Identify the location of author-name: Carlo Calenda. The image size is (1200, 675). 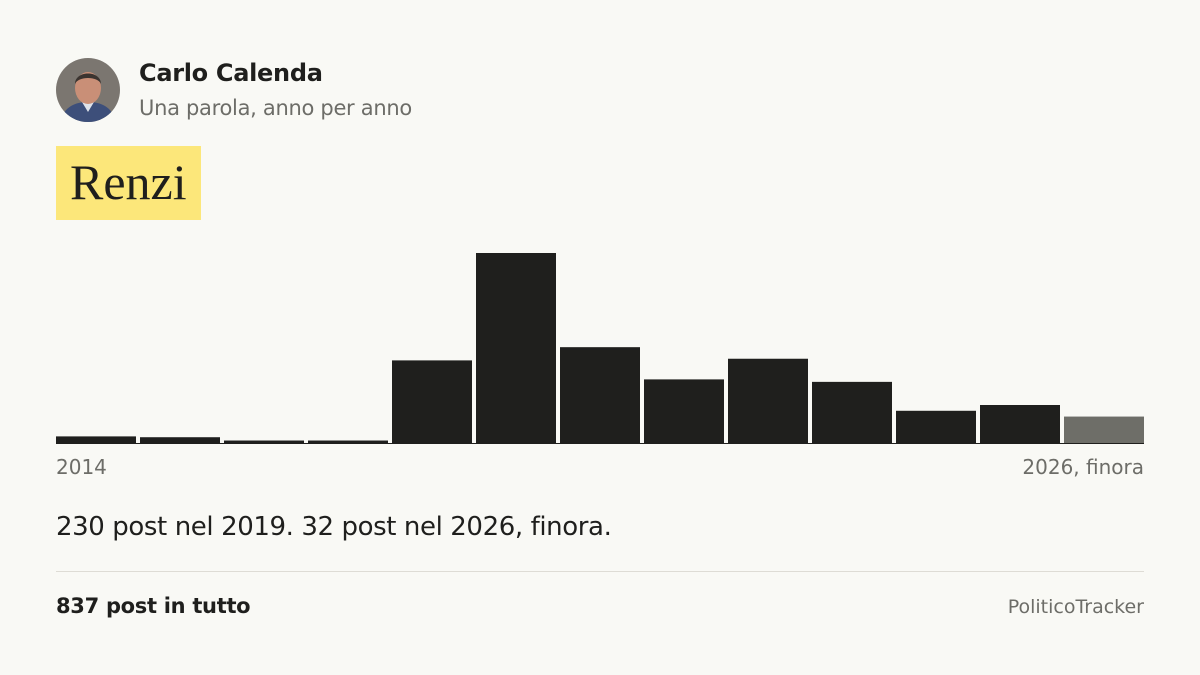
(231, 73).